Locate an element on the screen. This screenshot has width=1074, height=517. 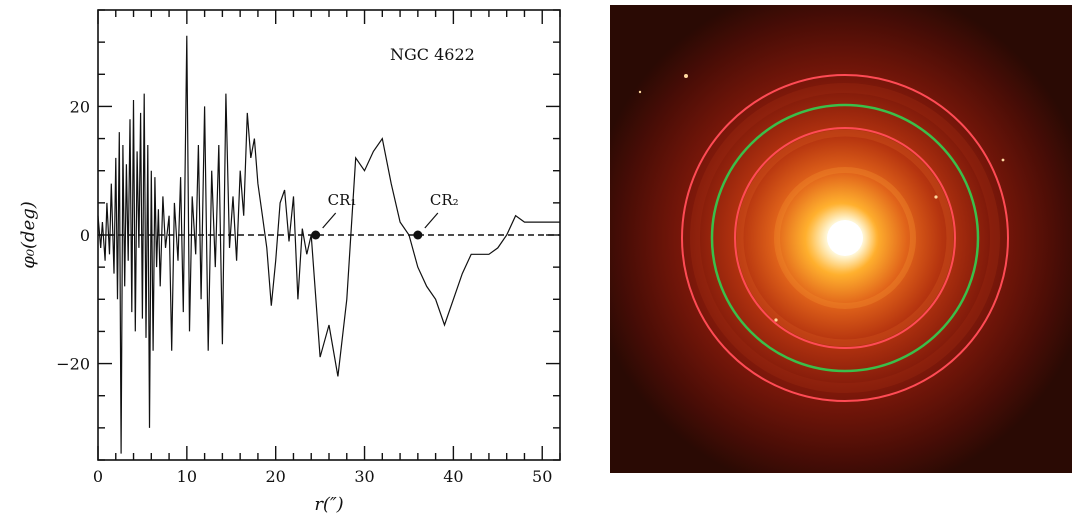
middle-green-ring is located at coordinates (845, 238).